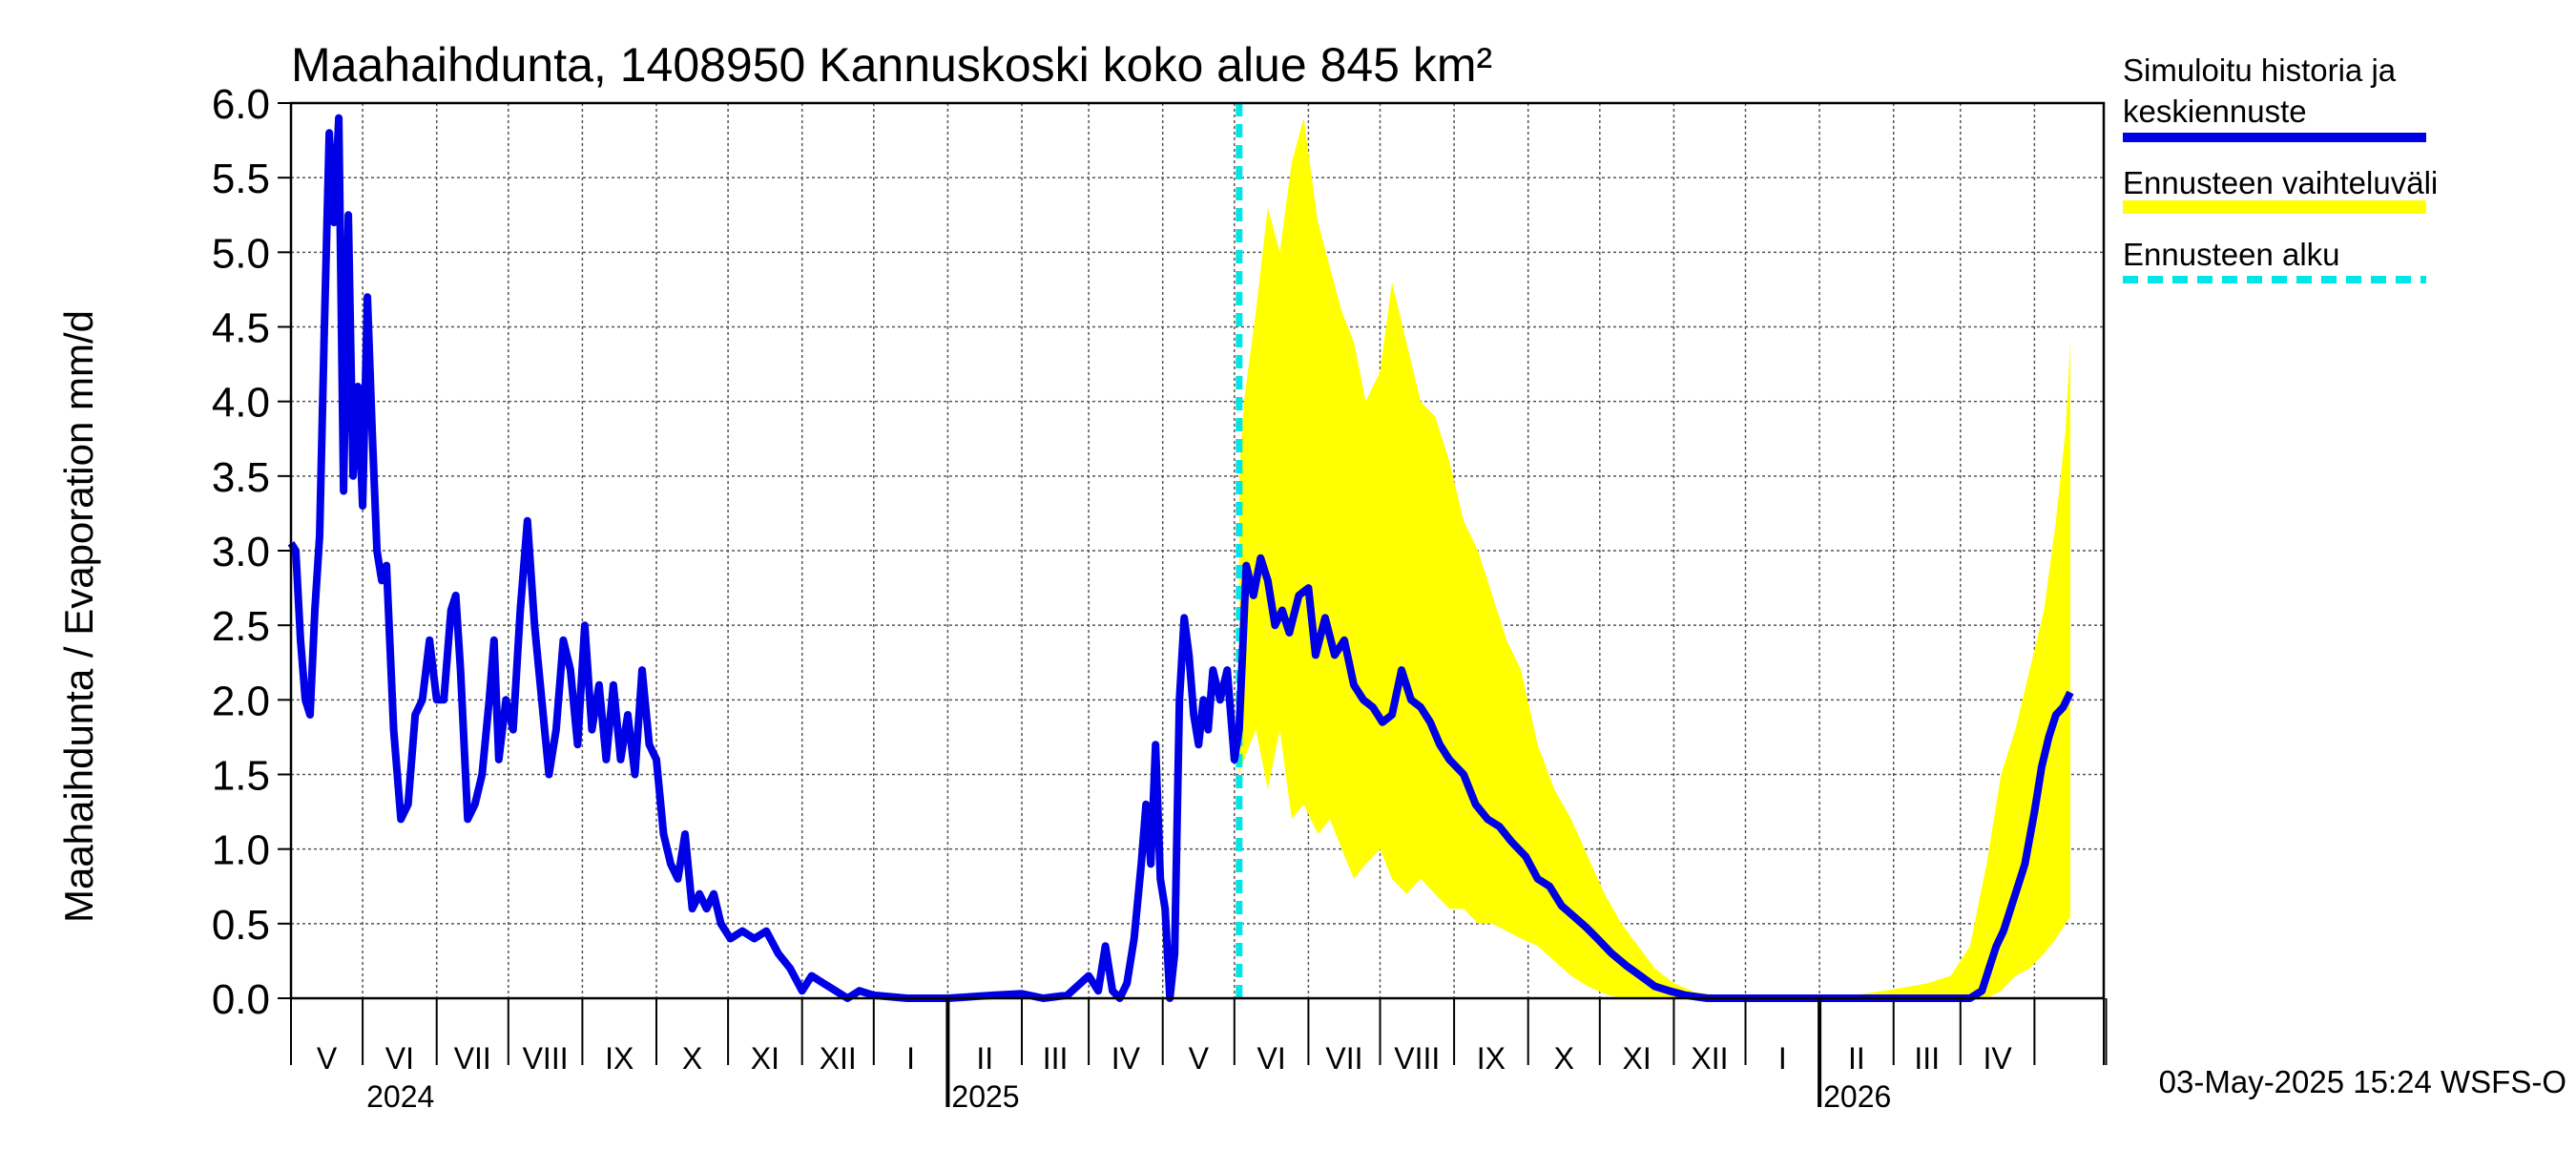  What do you see at coordinates (78, 616) in the screenshot?
I see `y-axis-label: Maahaihdunta / Evaporation mm/d` at bounding box center [78, 616].